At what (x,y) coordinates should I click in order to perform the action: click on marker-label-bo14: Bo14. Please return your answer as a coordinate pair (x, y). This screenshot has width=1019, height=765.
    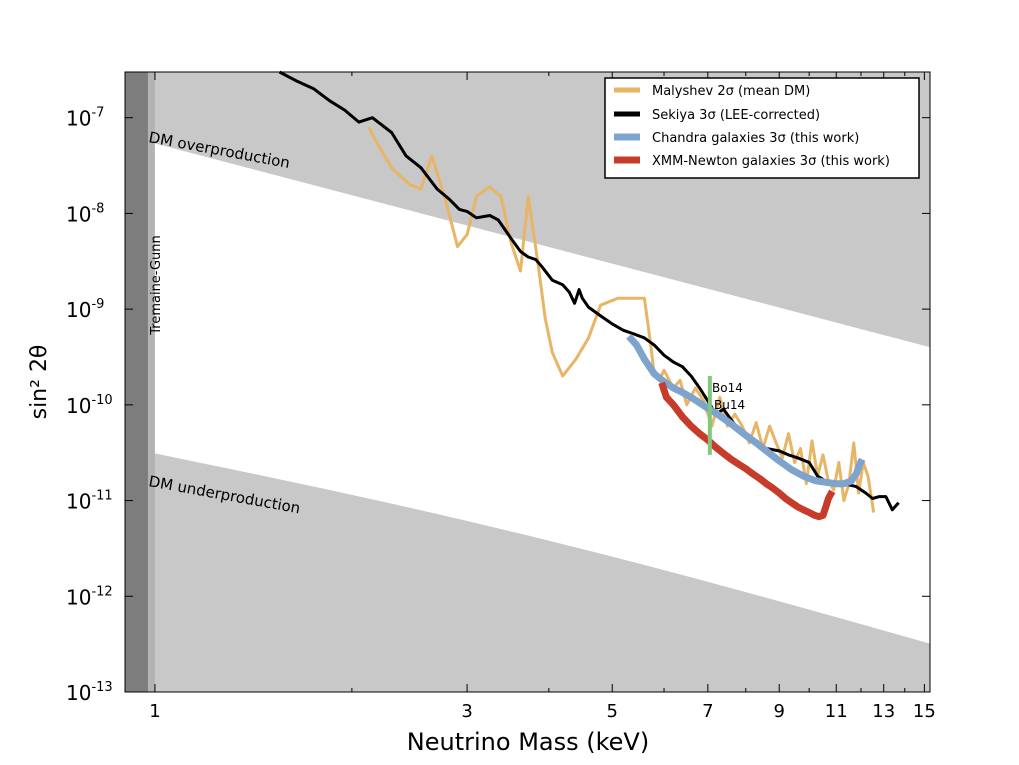
    Looking at the image, I should click on (727, 388).